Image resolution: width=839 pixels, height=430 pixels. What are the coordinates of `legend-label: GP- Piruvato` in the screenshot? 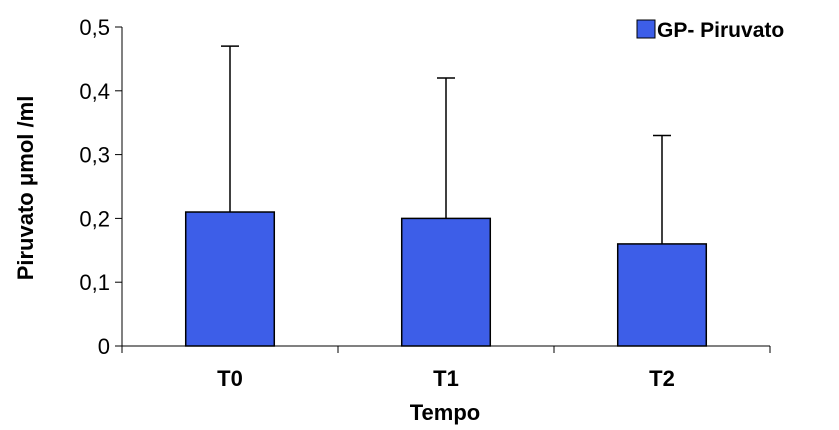 It's located at (720, 30).